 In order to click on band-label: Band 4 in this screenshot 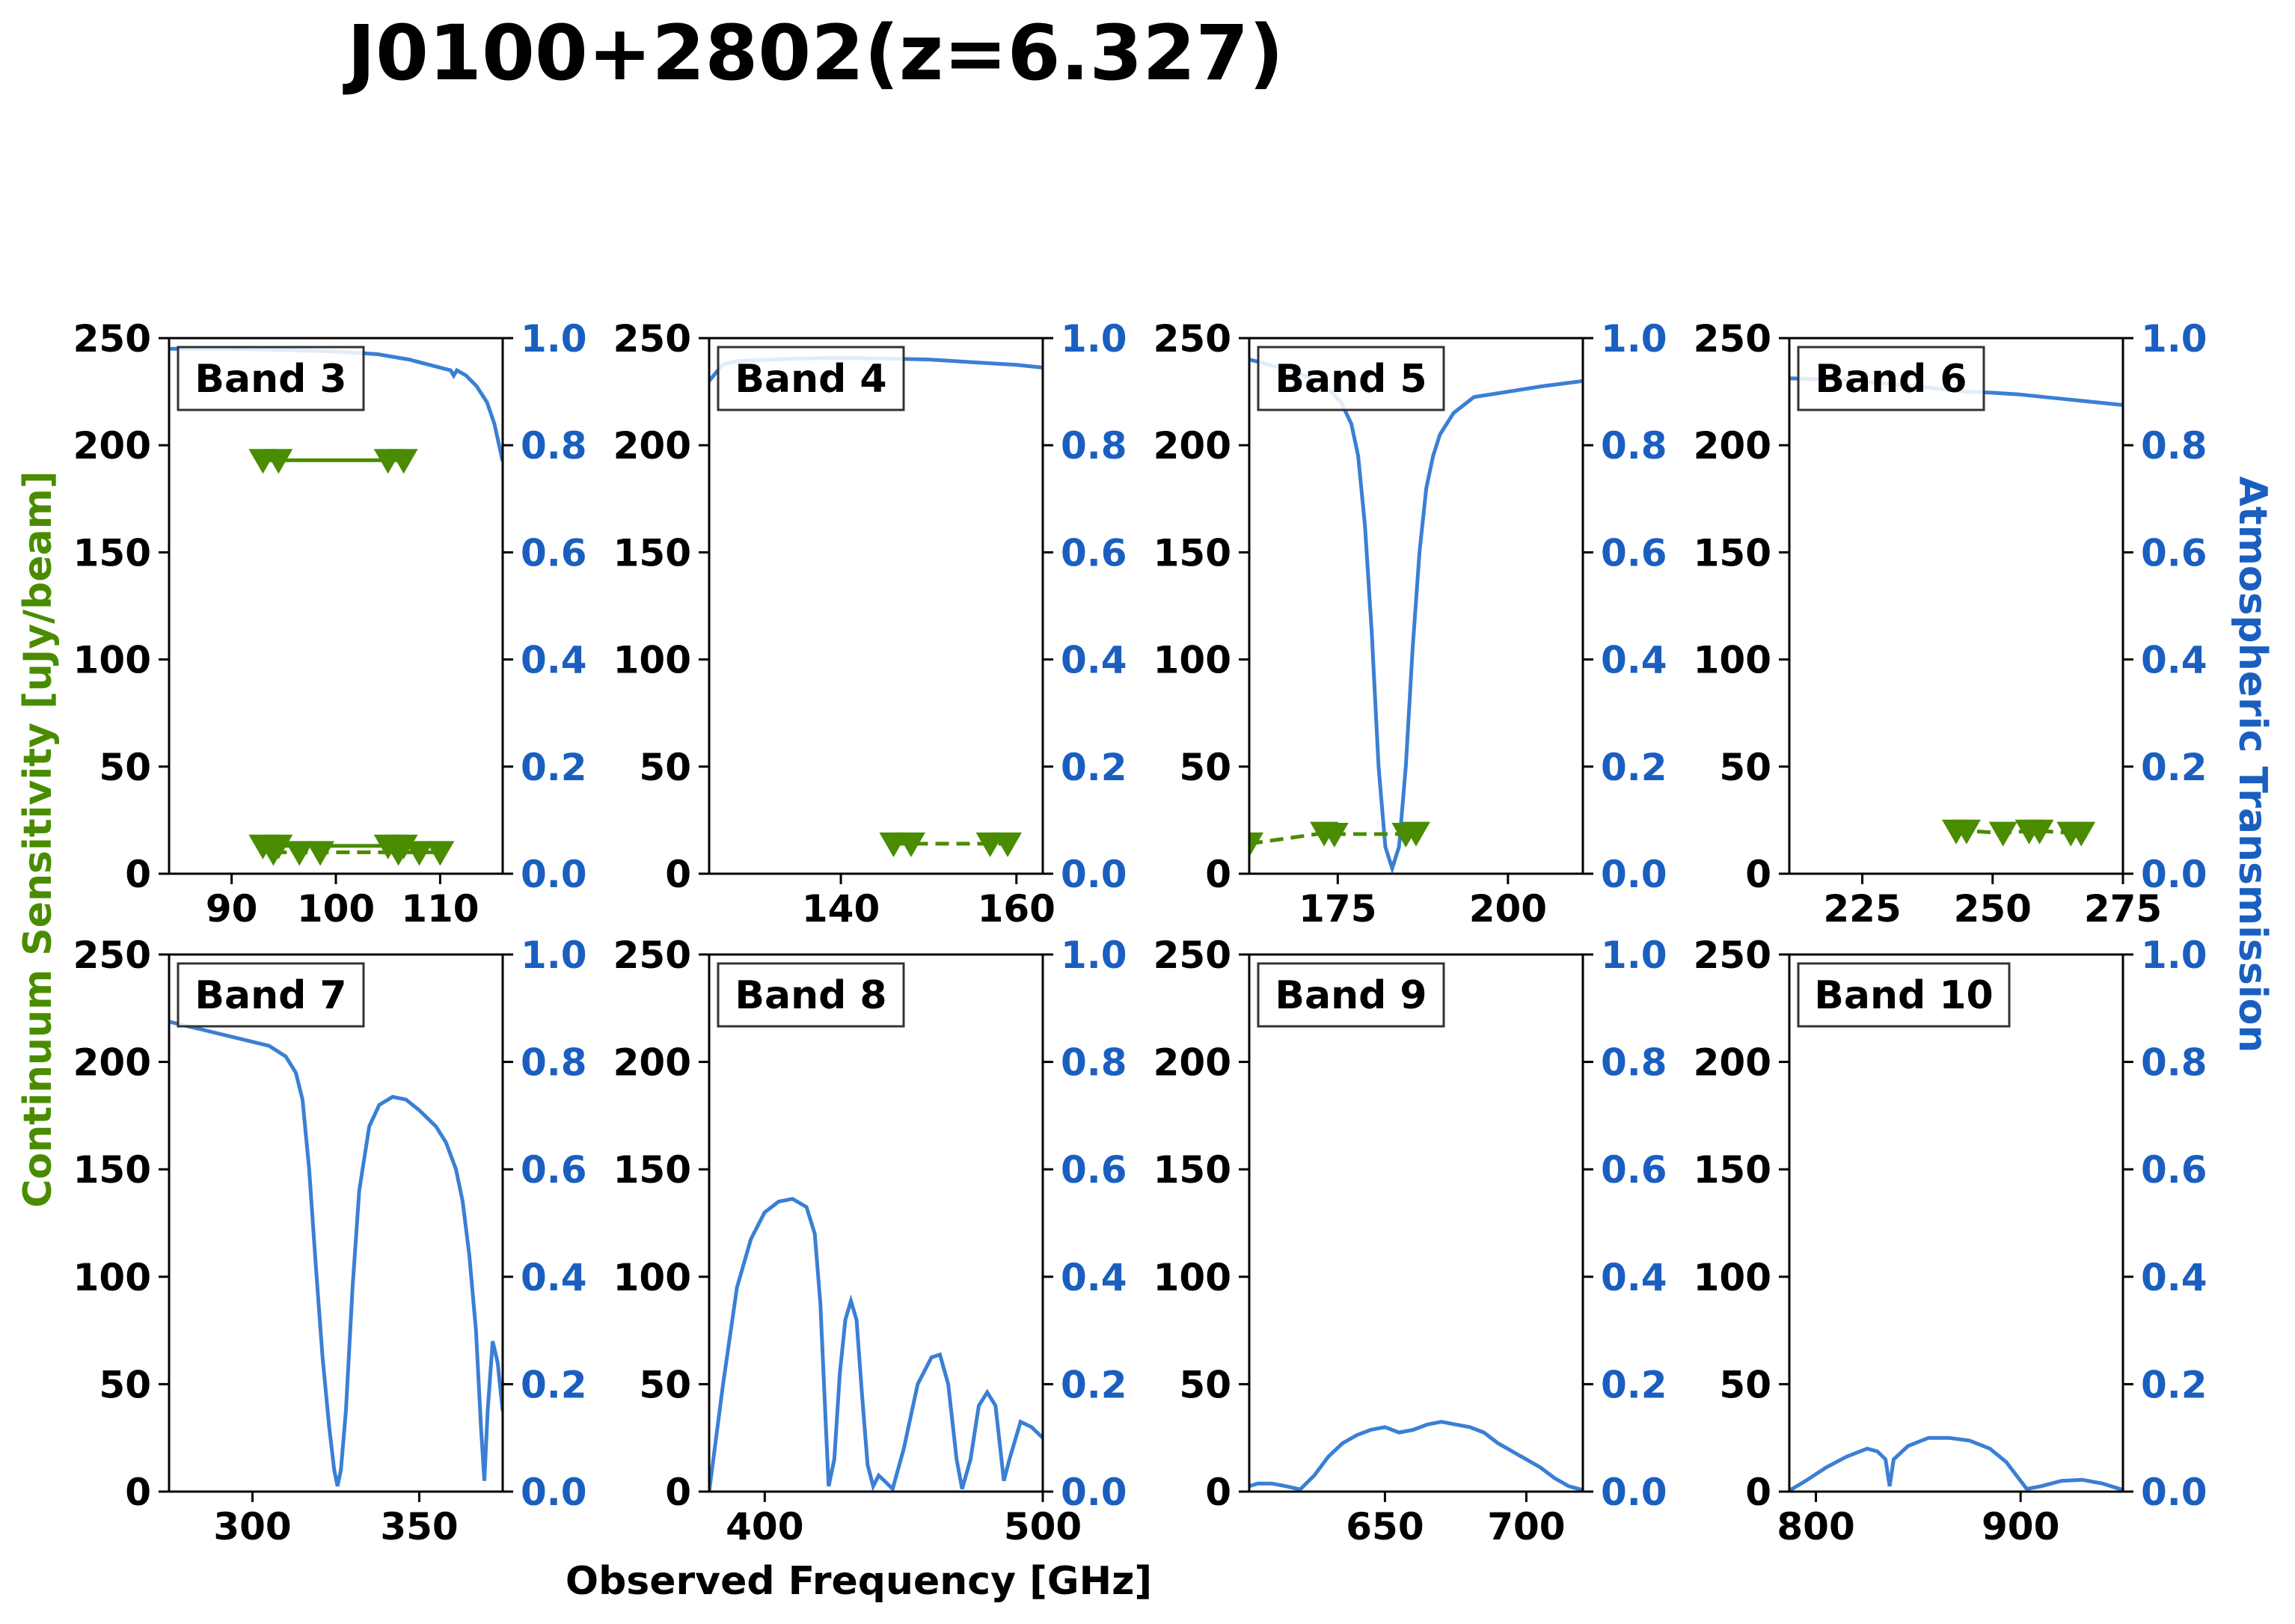, I will do `click(810, 379)`.